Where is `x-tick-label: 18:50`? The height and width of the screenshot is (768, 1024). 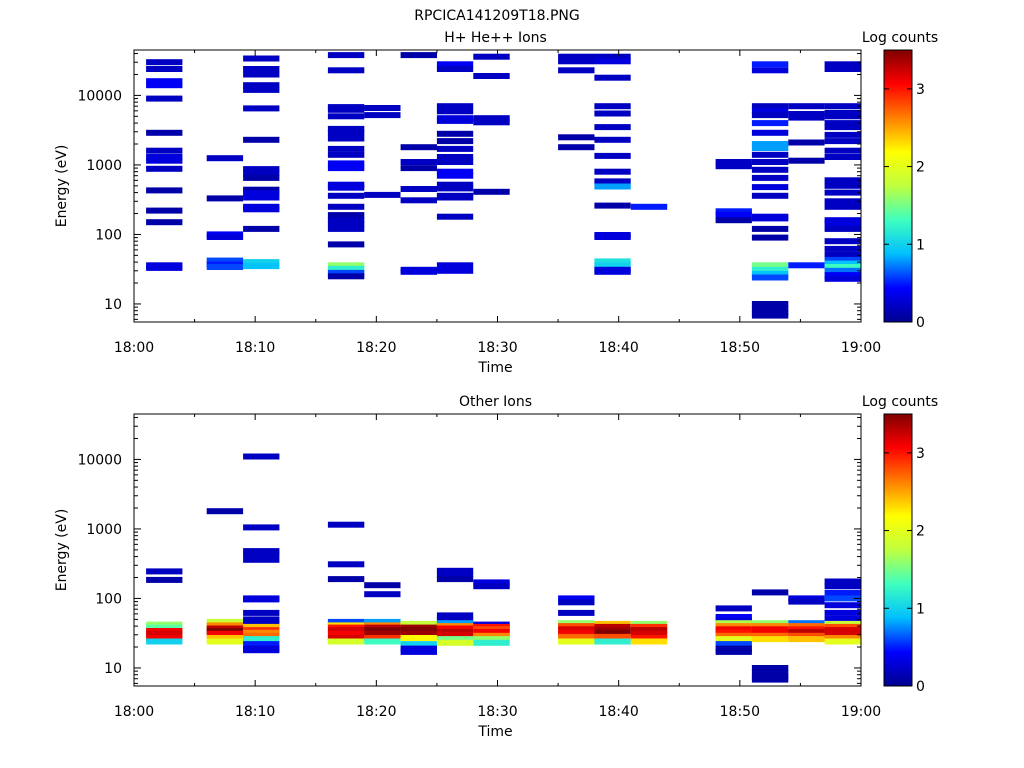 x-tick-label: 18:50 is located at coordinates (740, 712).